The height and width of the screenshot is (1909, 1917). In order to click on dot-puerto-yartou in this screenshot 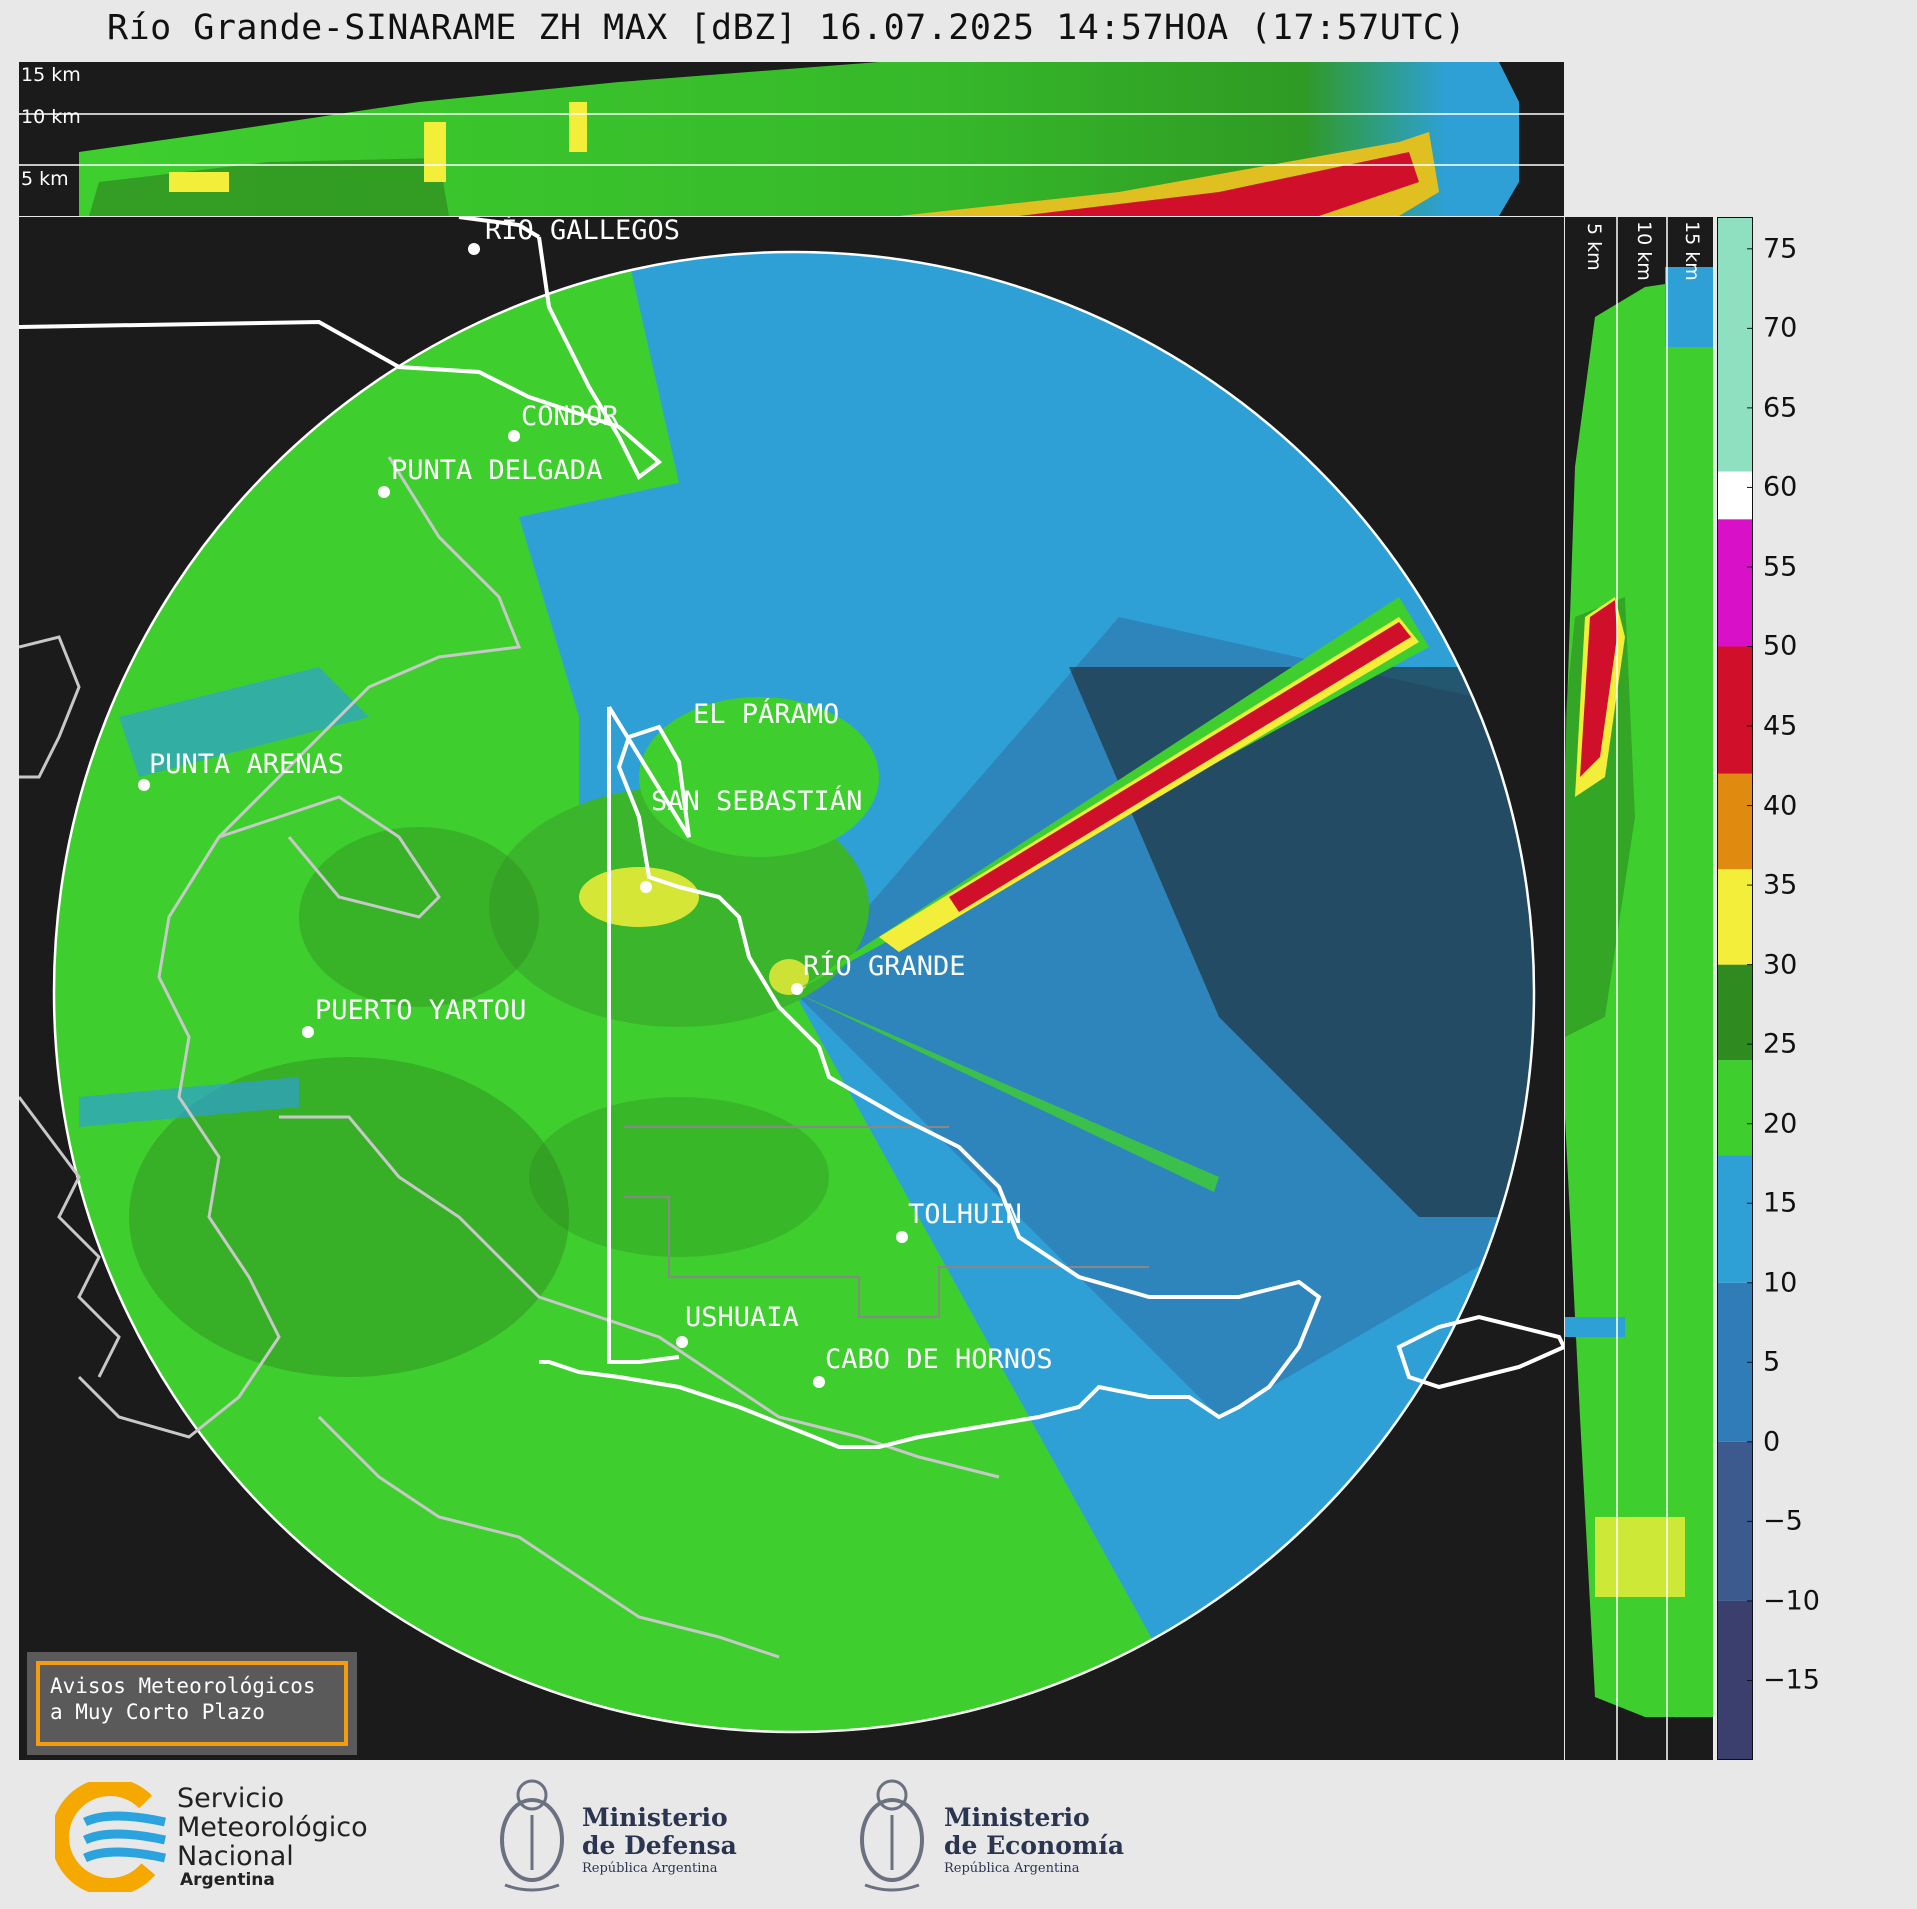, I will do `click(308, 1032)`.